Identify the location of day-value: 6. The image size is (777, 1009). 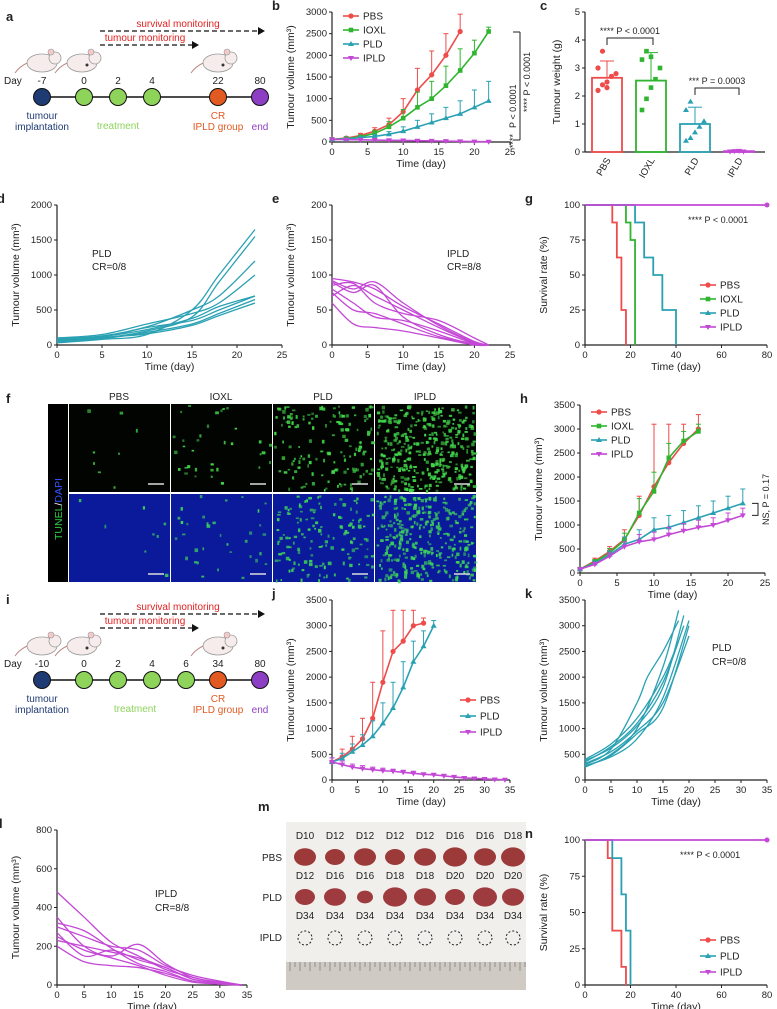
(186, 664).